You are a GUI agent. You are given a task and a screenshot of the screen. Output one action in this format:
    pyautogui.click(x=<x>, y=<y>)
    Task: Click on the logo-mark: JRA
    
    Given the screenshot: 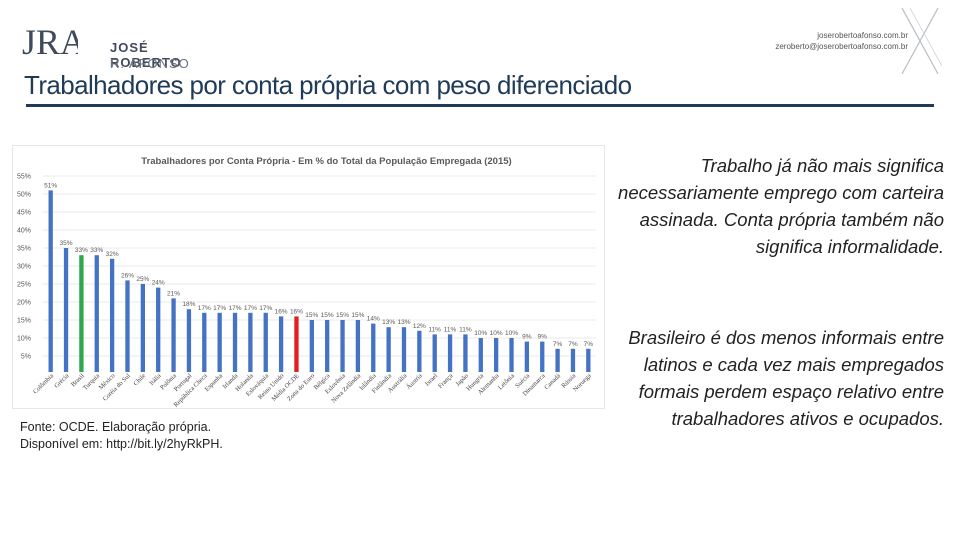 What is the action you would take?
    pyautogui.click(x=50, y=42)
    